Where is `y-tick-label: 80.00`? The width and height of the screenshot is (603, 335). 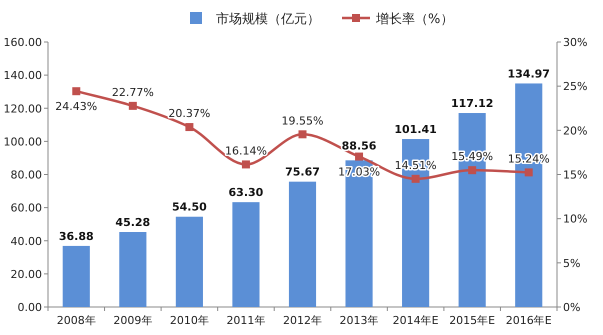 y-tick-label: 80.00 is located at coordinates (26, 175).